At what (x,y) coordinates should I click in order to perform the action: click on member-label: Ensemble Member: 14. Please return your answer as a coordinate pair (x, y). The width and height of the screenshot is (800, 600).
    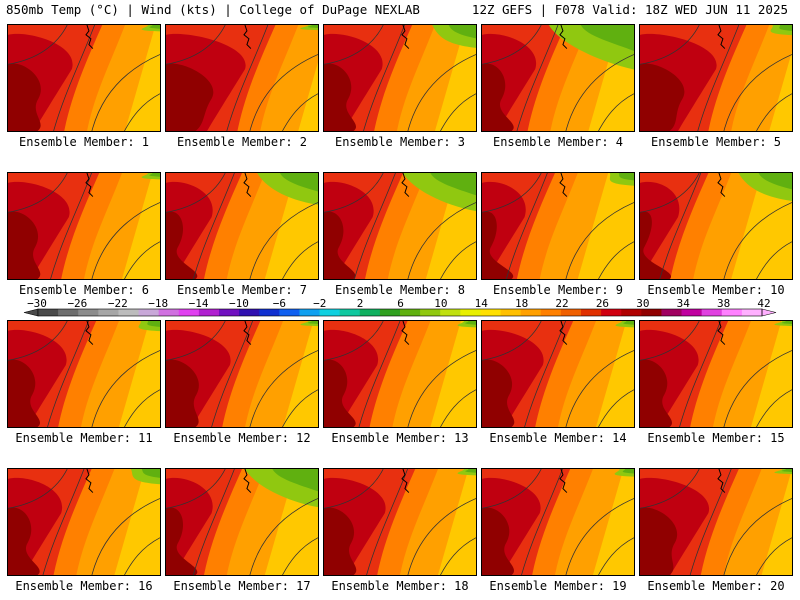
    Looking at the image, I should click on (558, 438).